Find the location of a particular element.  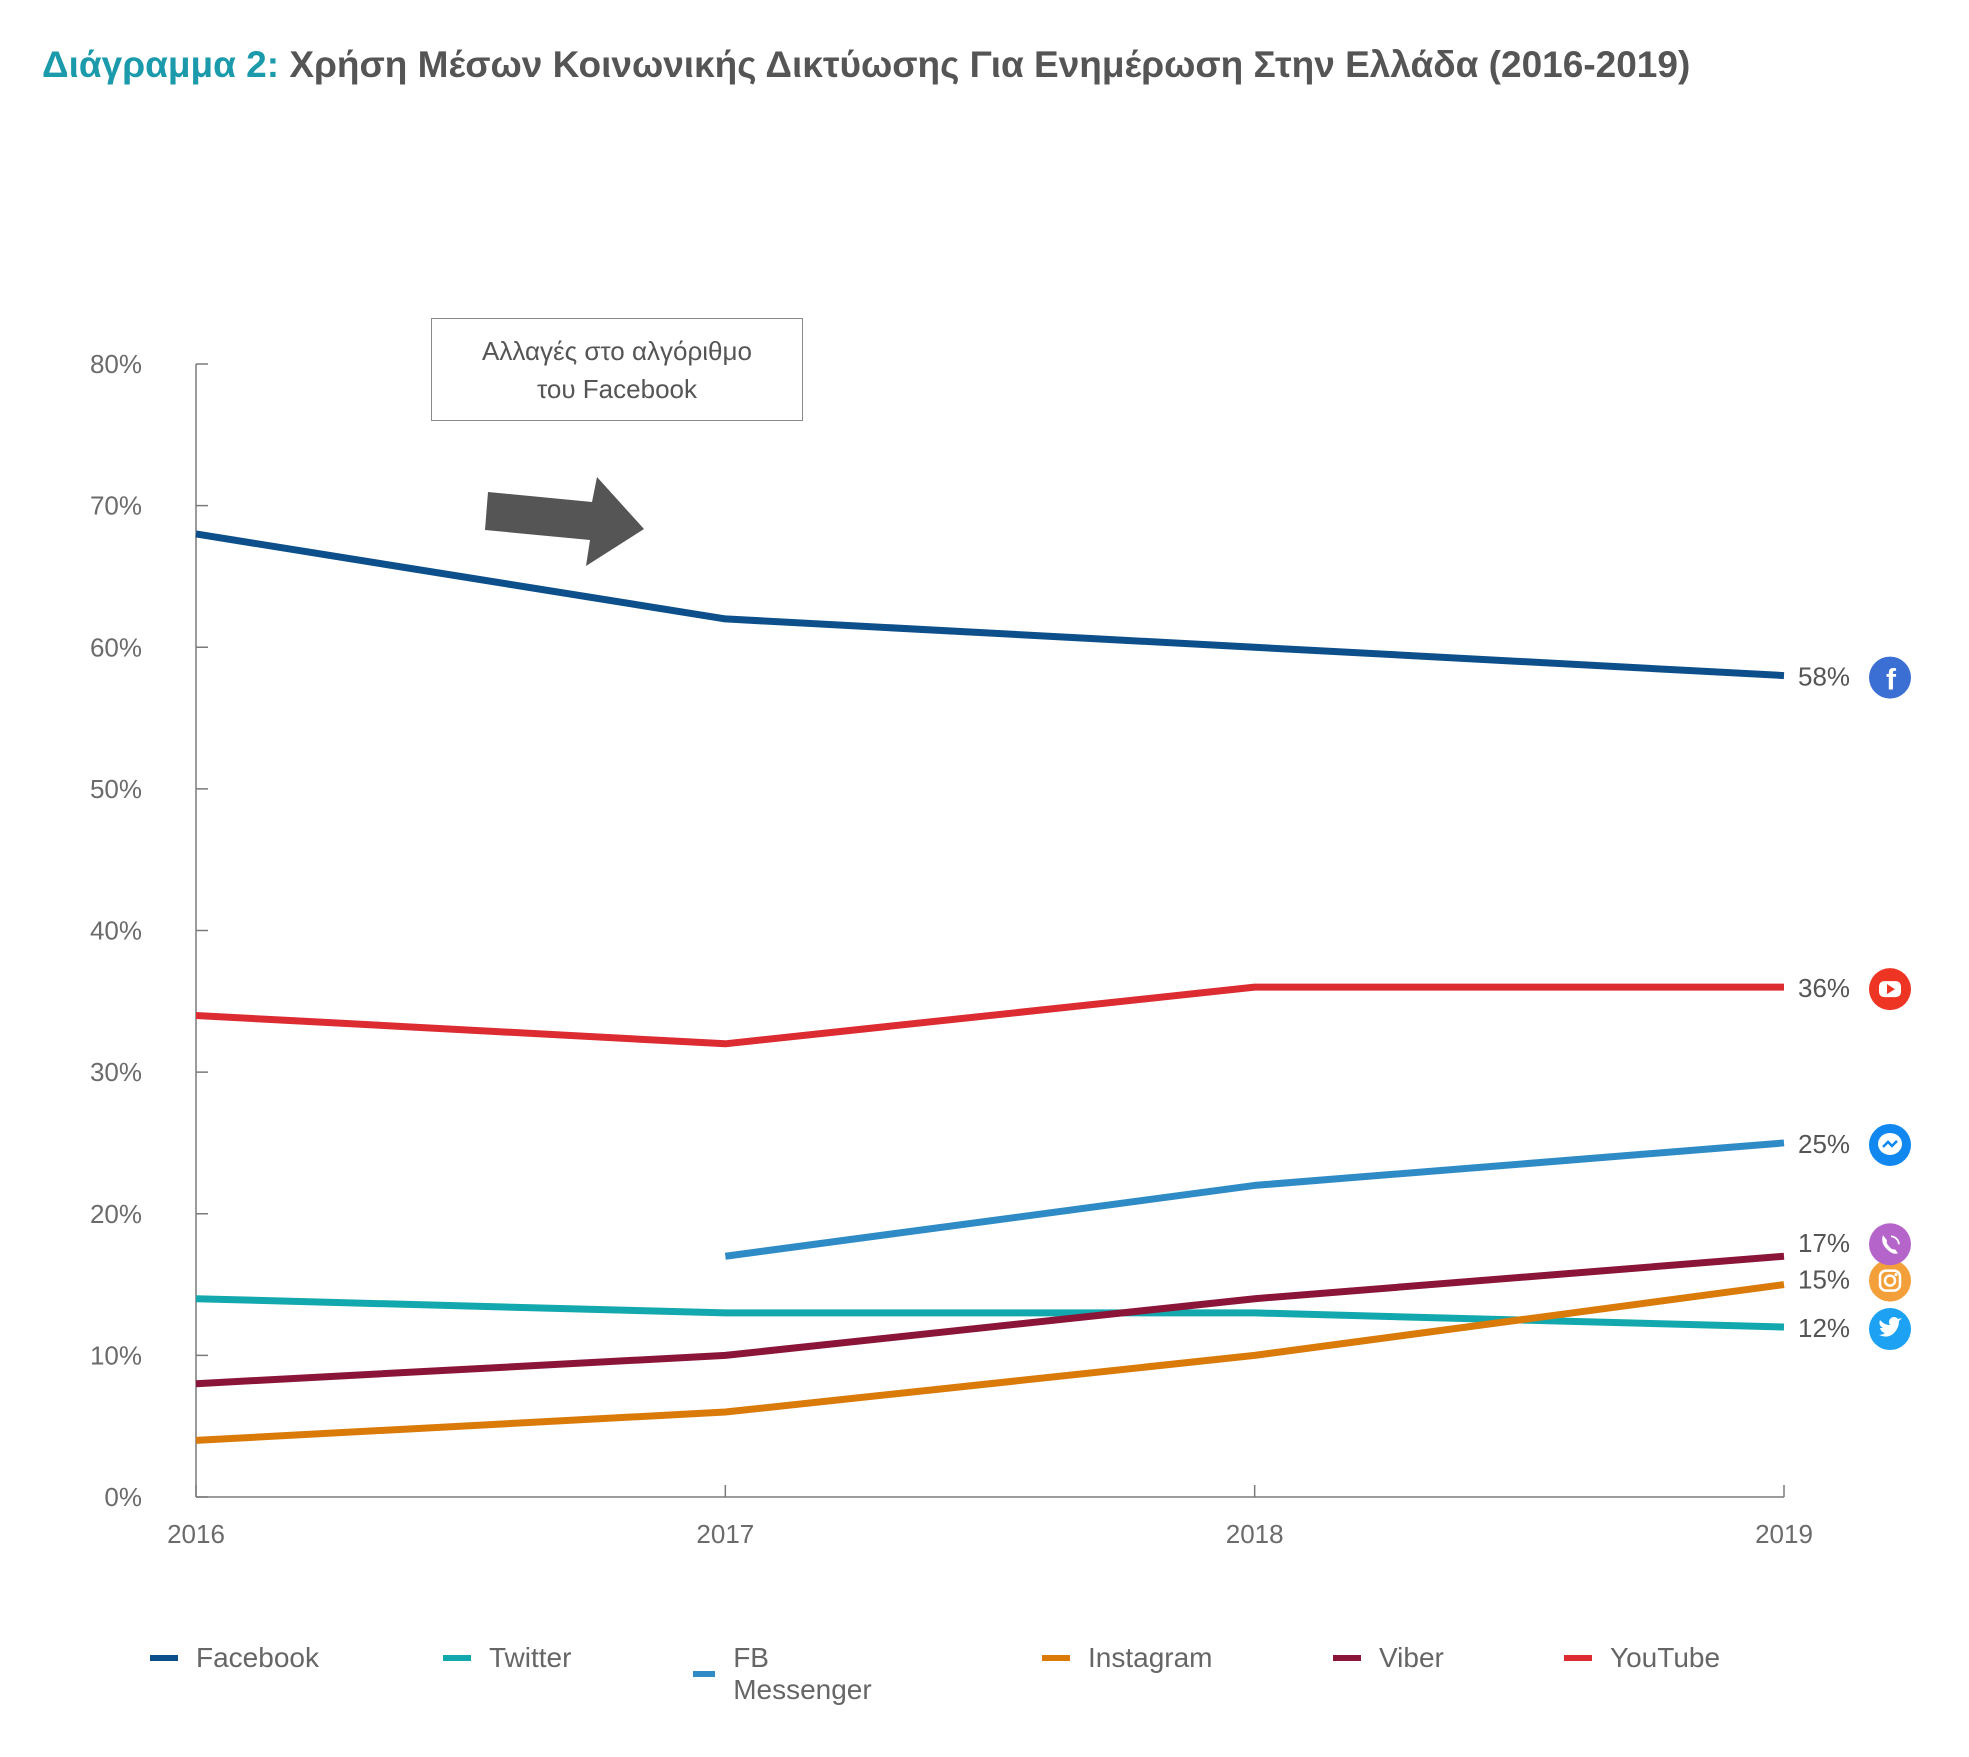

end-label-twitter: 12% is located at coordinates (1824, 1328).